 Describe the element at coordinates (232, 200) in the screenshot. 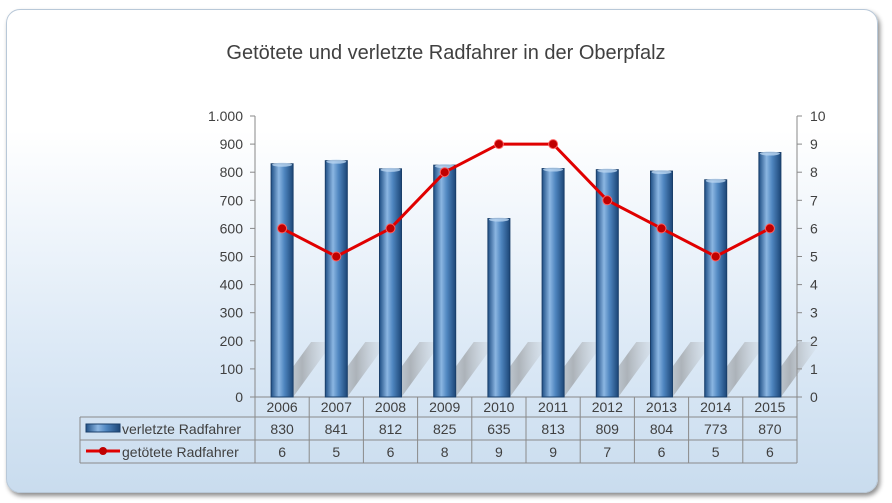

I see `y-left-tick-label: 700` at that location.